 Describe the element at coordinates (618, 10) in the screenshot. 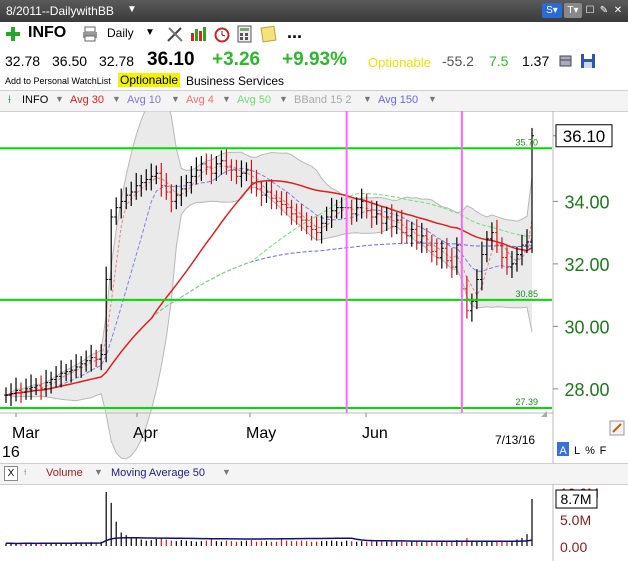

I see `close-icon: ✕` at that location.